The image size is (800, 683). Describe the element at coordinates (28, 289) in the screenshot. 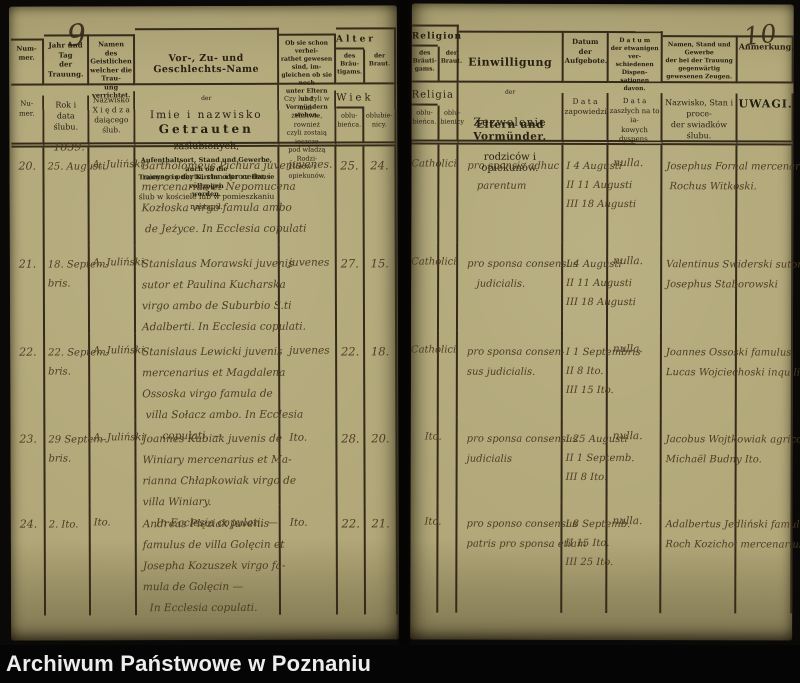

I see `entry-number: 21.` at that location.